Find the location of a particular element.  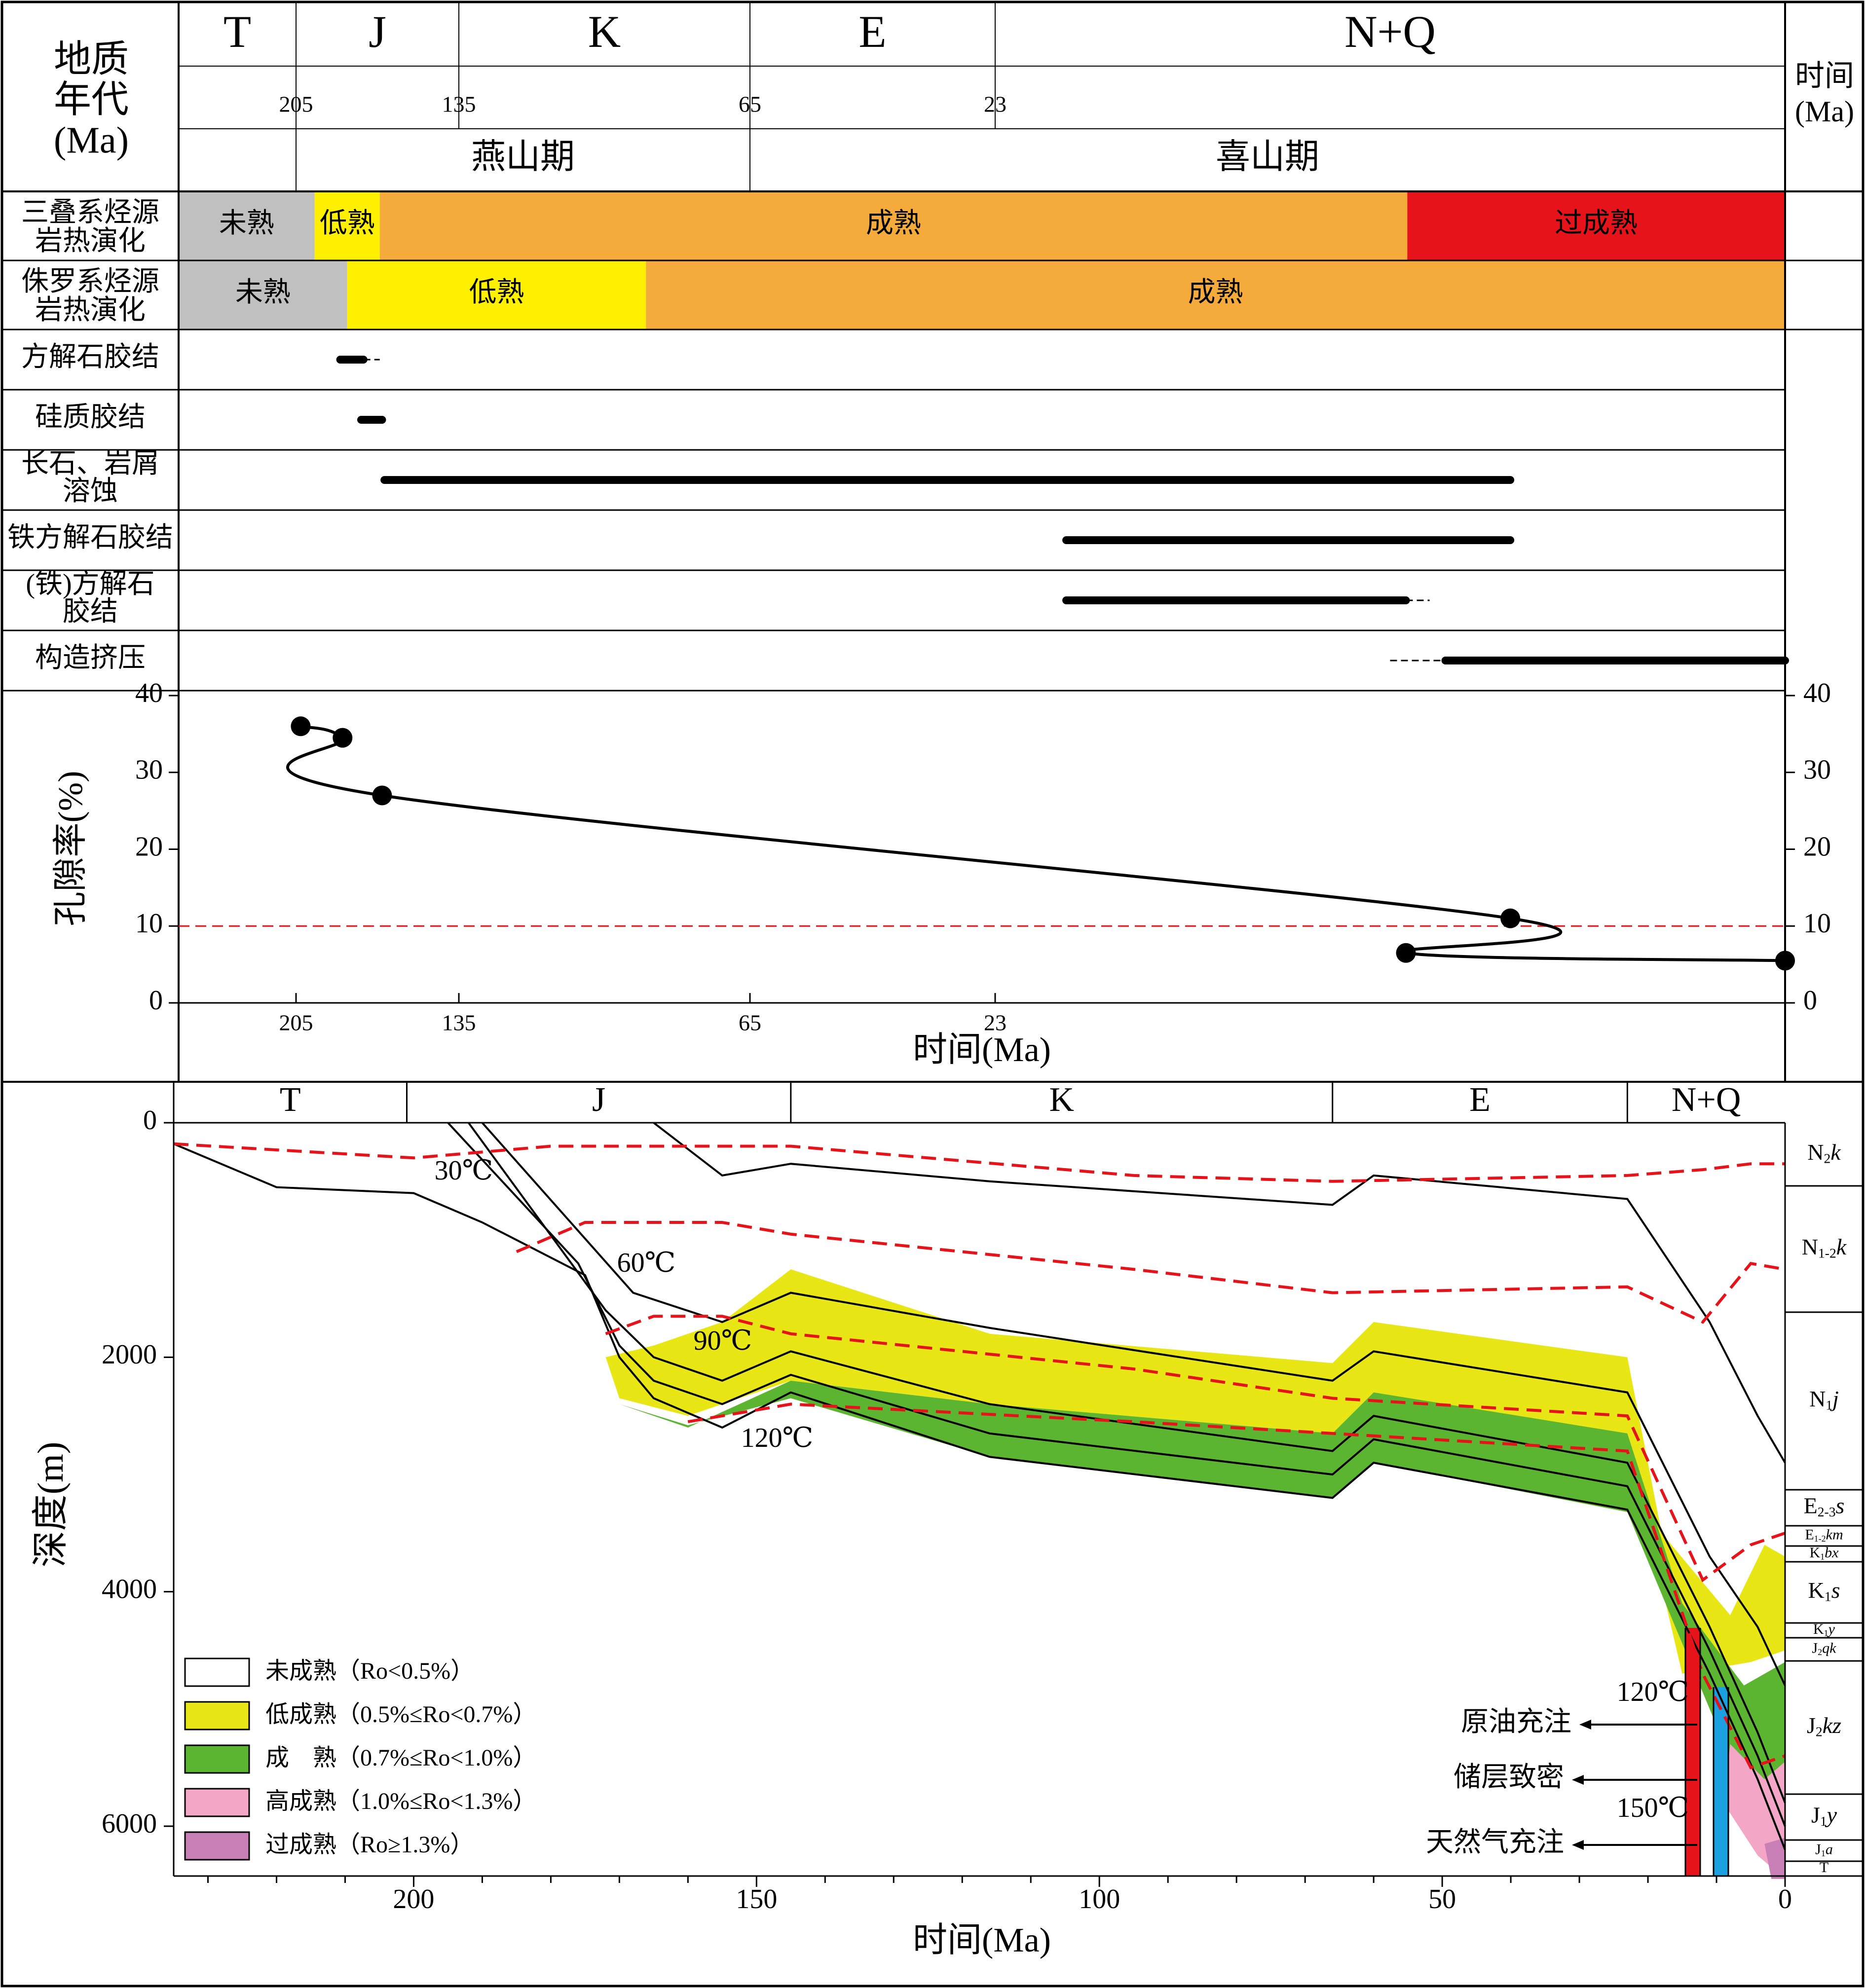

late-isotherm-label: 120℃ is located at coordinates (1653, 1692).